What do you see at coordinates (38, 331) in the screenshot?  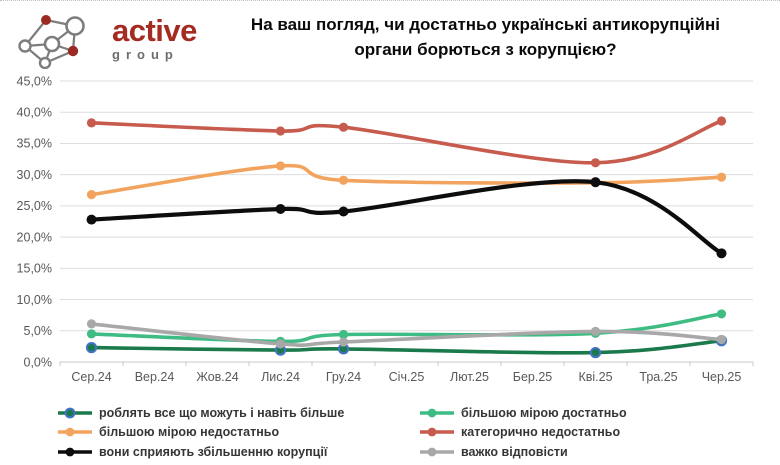 I see `y-tick-label: 5,0%` at bounding box center [38, 331].